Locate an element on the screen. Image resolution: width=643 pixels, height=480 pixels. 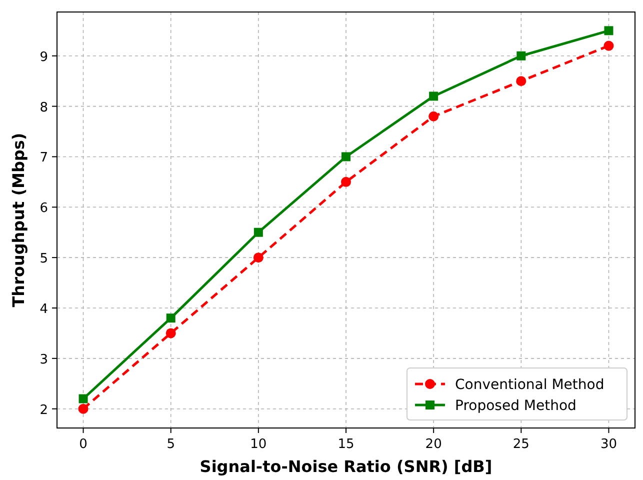
y-tick-label: 8 is located at coordinates (44, 108).